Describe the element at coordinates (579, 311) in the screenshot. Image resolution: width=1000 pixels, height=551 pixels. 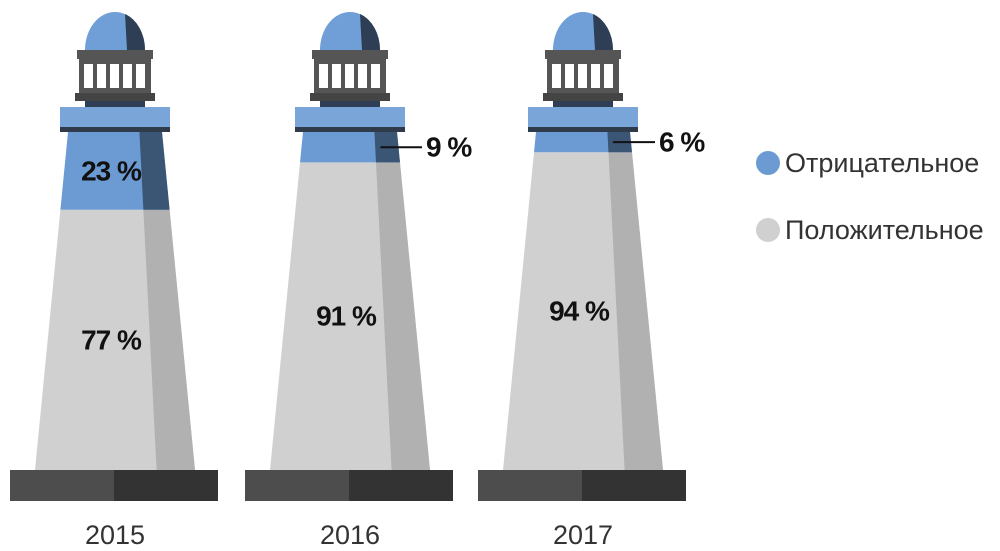
I see `value-label: 94 %` at that location.